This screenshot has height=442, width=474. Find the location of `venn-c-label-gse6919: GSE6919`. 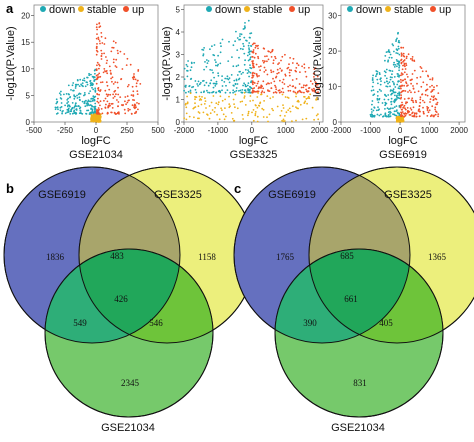

venn-c-label-gse6919: GSE6919 is located at coordinates (292, 195).